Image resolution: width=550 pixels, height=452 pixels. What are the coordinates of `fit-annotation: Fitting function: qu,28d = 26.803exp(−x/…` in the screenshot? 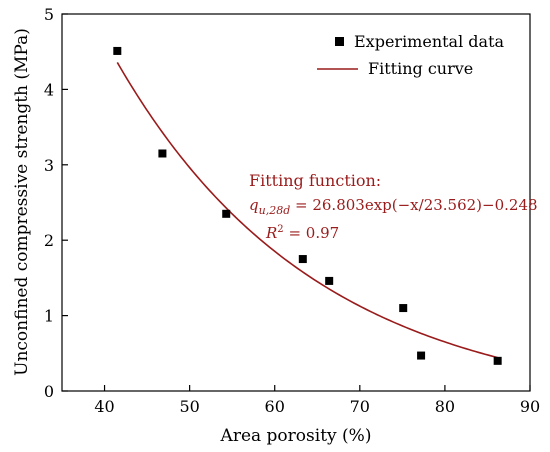 It's located at (393, 206).